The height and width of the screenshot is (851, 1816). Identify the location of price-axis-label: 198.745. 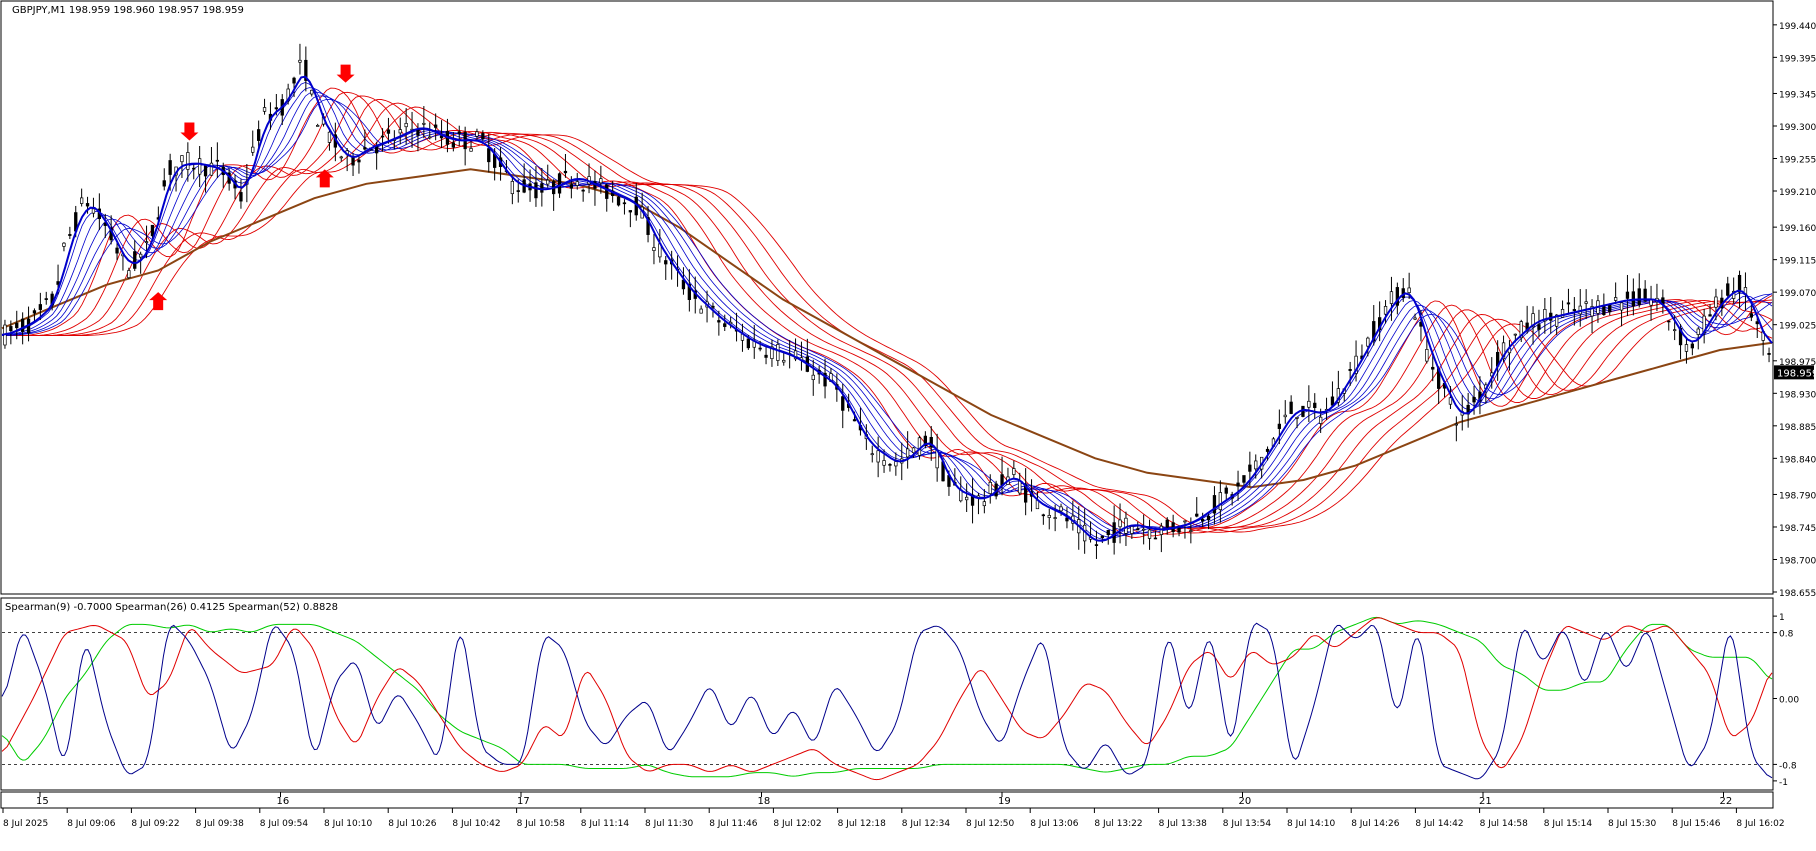
(1797, 529).